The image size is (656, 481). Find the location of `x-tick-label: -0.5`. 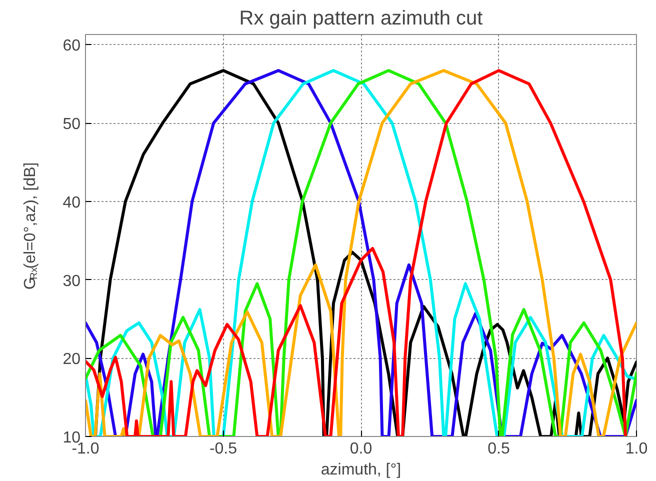

x-tick-label: -0.5 is located at coordinates (223, 449).